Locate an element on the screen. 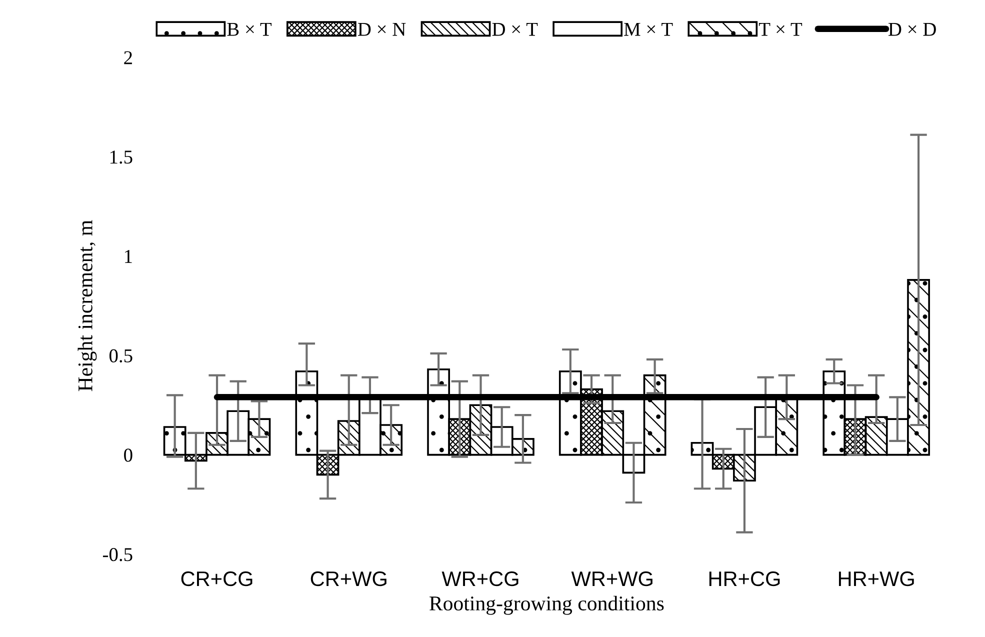  legend-label: B × T is located at coordinates (249, 29).